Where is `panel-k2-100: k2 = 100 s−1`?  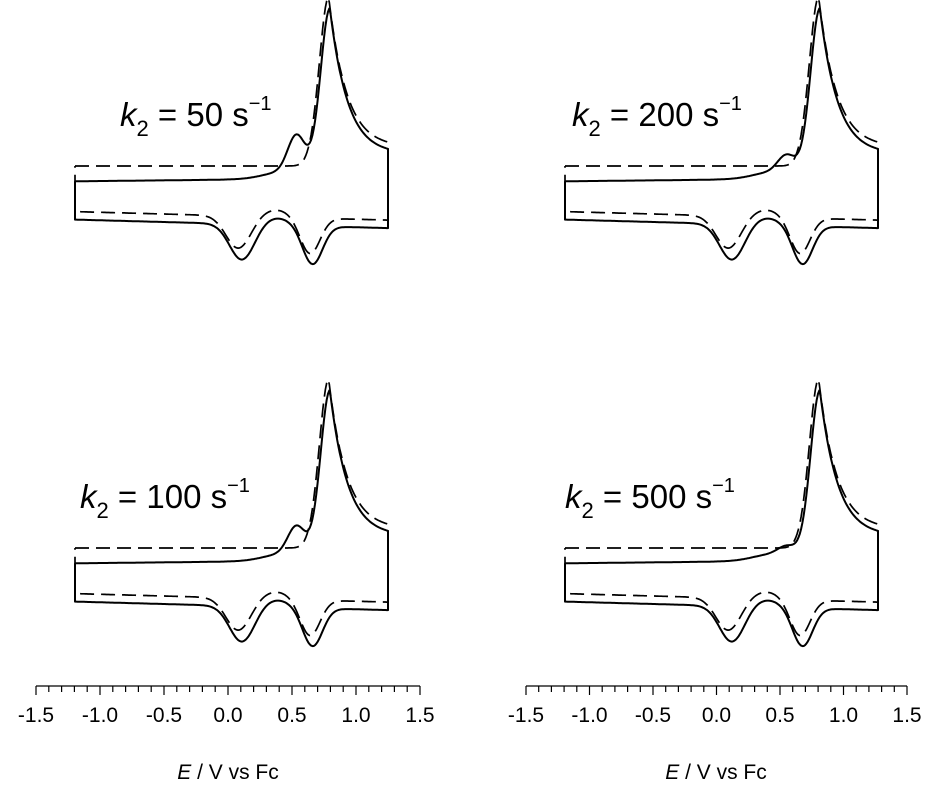 panel-k2-100: k2 = 100 s−1 is located at coordinates (231, 513).